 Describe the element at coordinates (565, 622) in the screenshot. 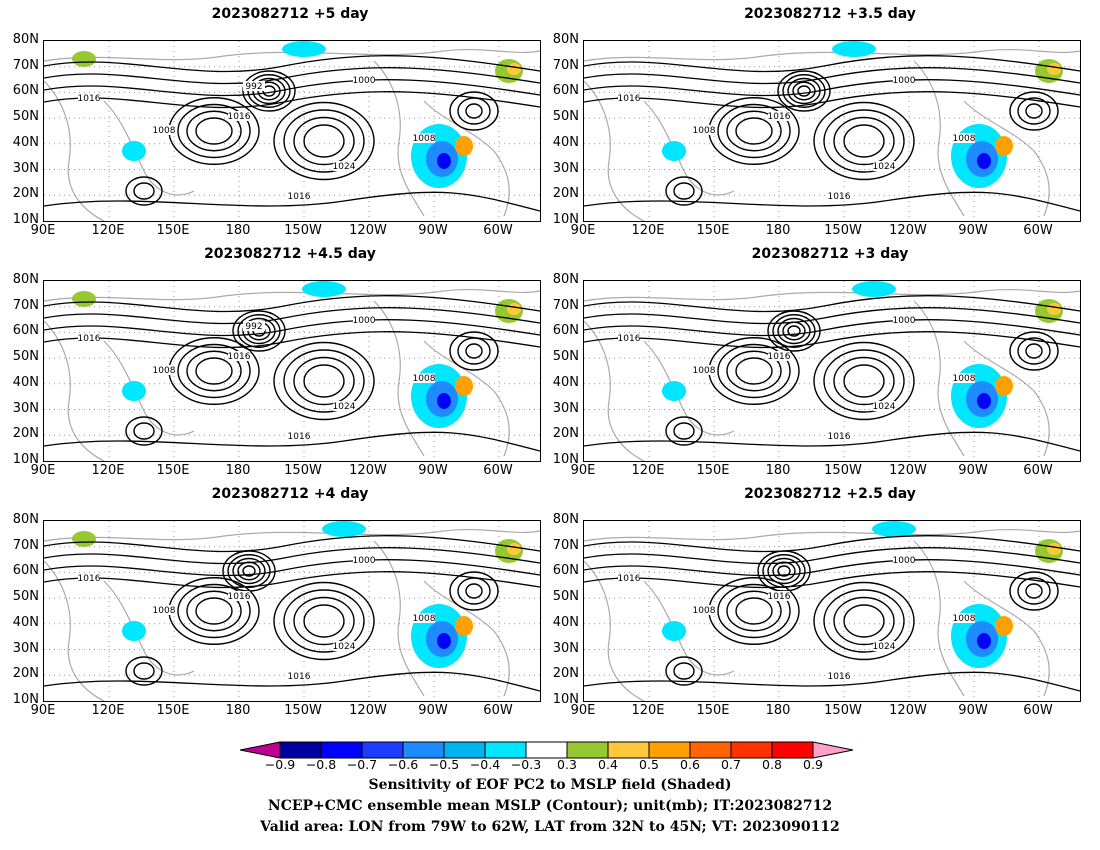

I see `lat-tick-label: 40N` at that location.